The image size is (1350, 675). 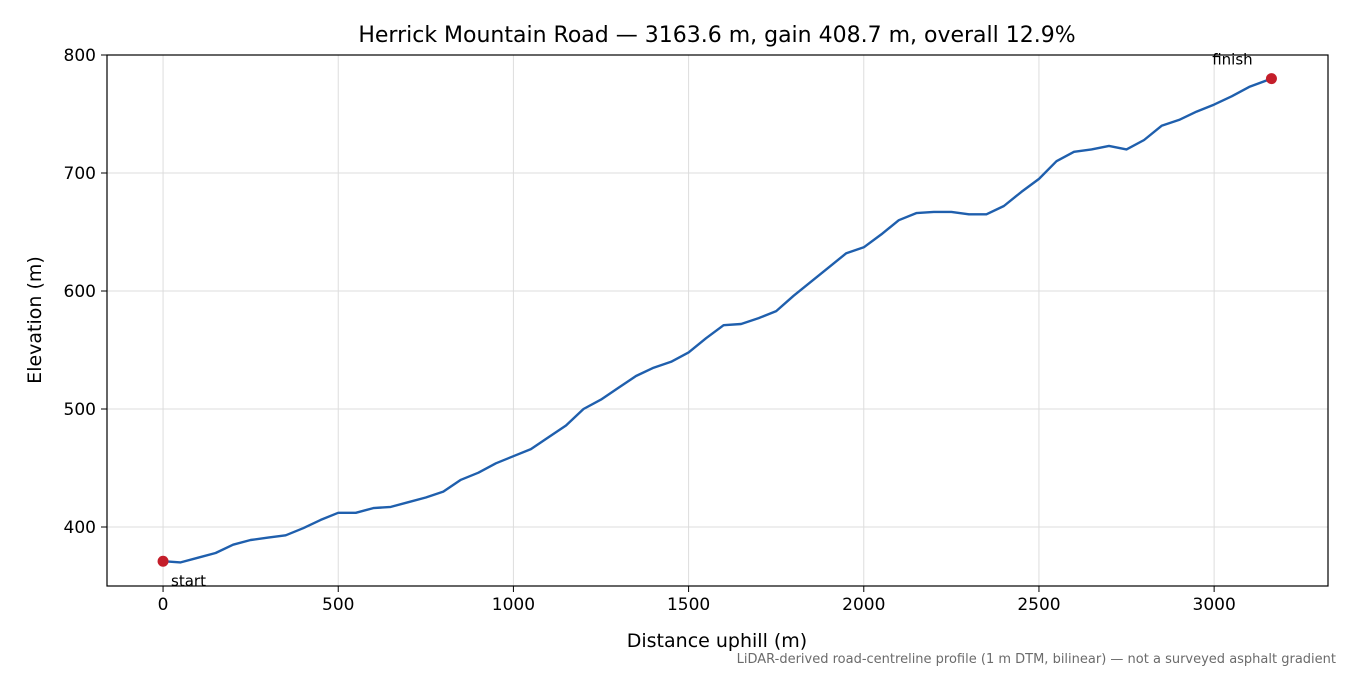 What do you see at coordinates (80, 174) in the screenshot?
I see `y-tick-label: 700` at bounding box center [80, 174].